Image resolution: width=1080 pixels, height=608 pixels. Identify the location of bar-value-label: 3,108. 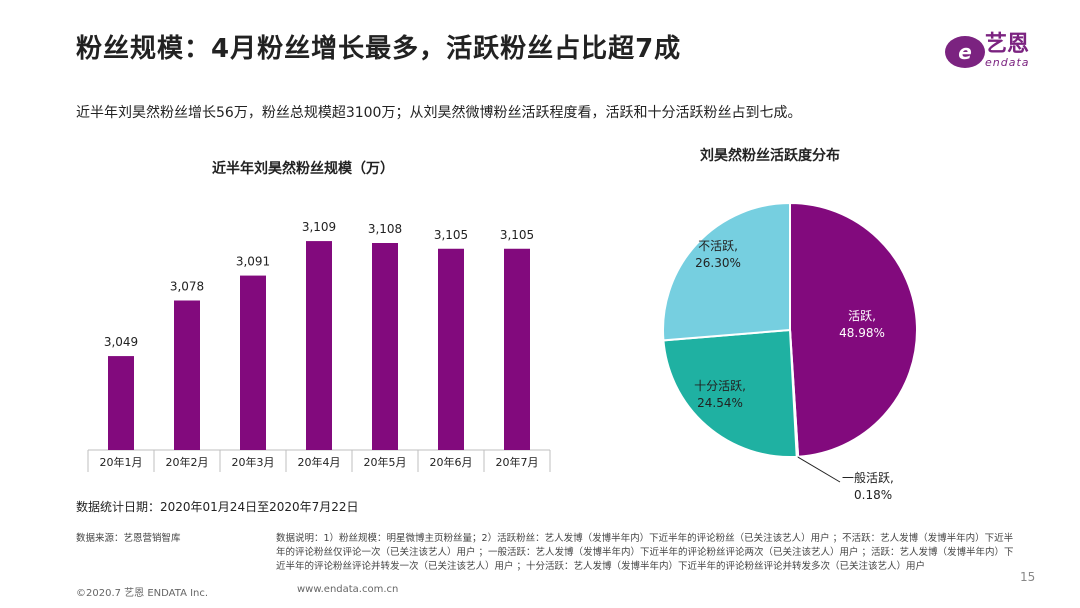
(385, 229).